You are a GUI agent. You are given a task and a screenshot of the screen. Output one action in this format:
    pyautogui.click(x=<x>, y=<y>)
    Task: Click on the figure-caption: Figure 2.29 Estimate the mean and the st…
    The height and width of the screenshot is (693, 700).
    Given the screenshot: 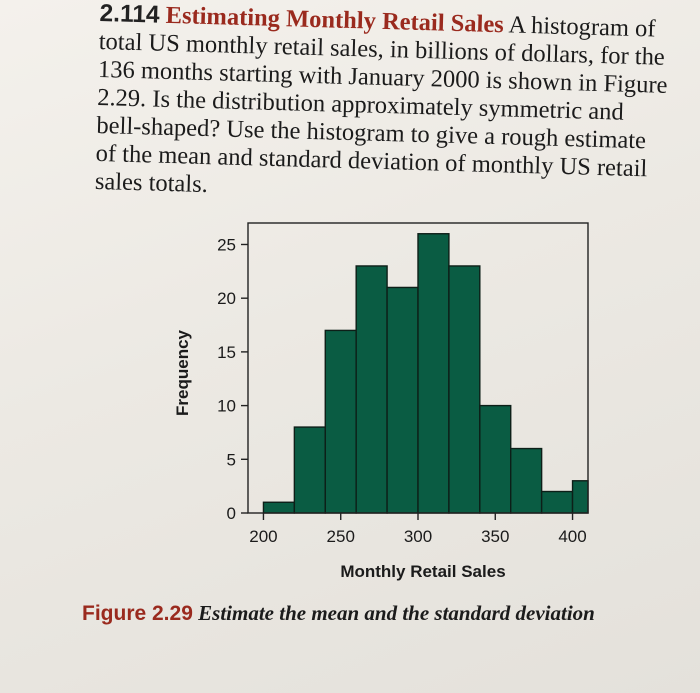 What is the action you would take?
    pyautogui.click(x=372, y=613)
    